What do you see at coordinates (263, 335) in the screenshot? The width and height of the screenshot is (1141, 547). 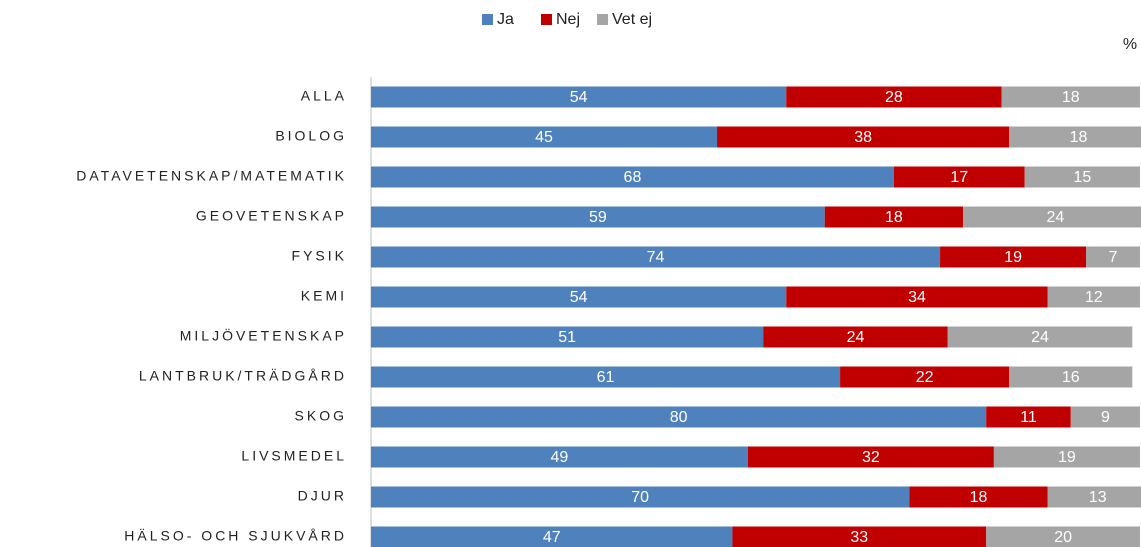 I see `category-label: MILJÖVETENSKAP` at bounding box center [263, 335].